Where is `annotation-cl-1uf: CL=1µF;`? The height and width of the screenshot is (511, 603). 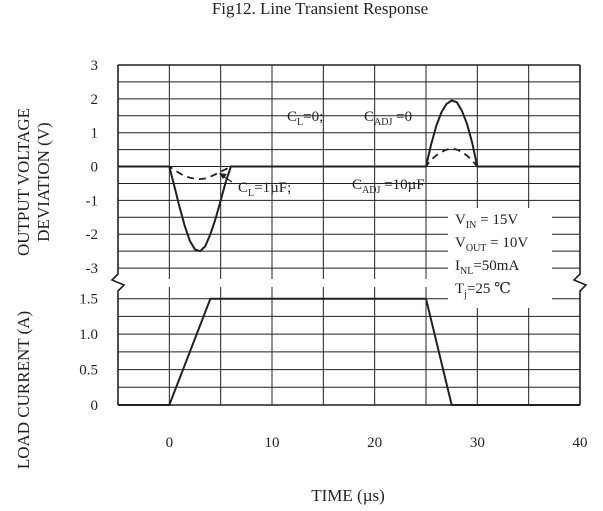 annotation-cl-1uf: CL=1µF; is located at coordinates (264, 189).